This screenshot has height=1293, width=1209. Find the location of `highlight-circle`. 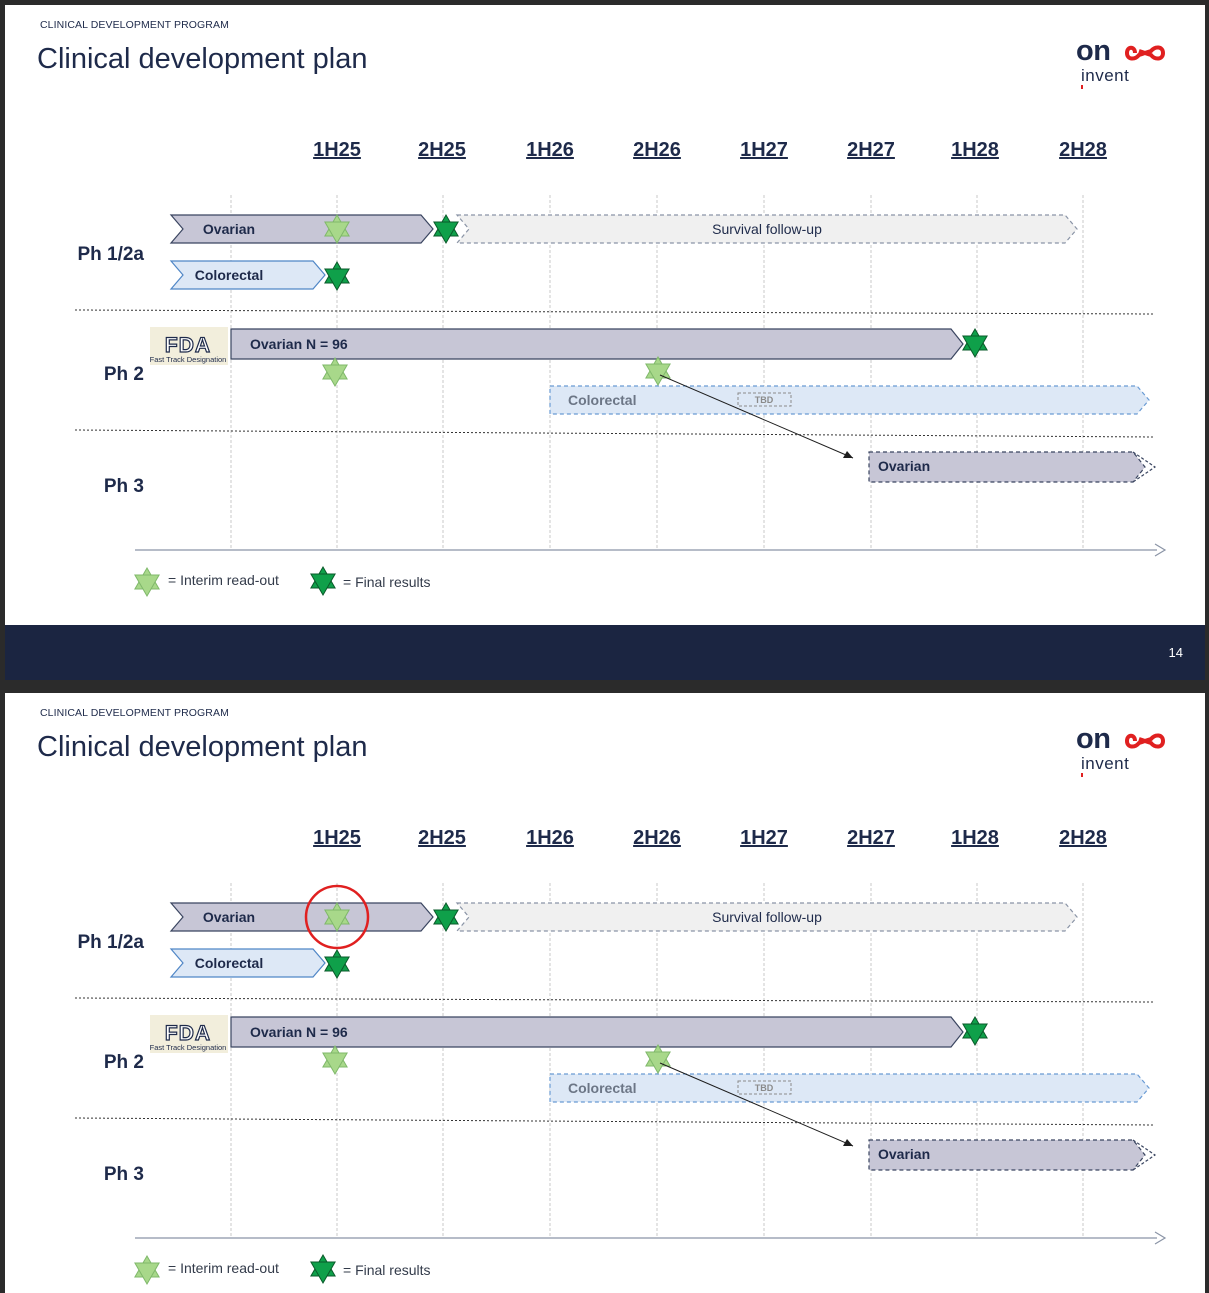

highlight-circle is located at coordinates (337, 917).